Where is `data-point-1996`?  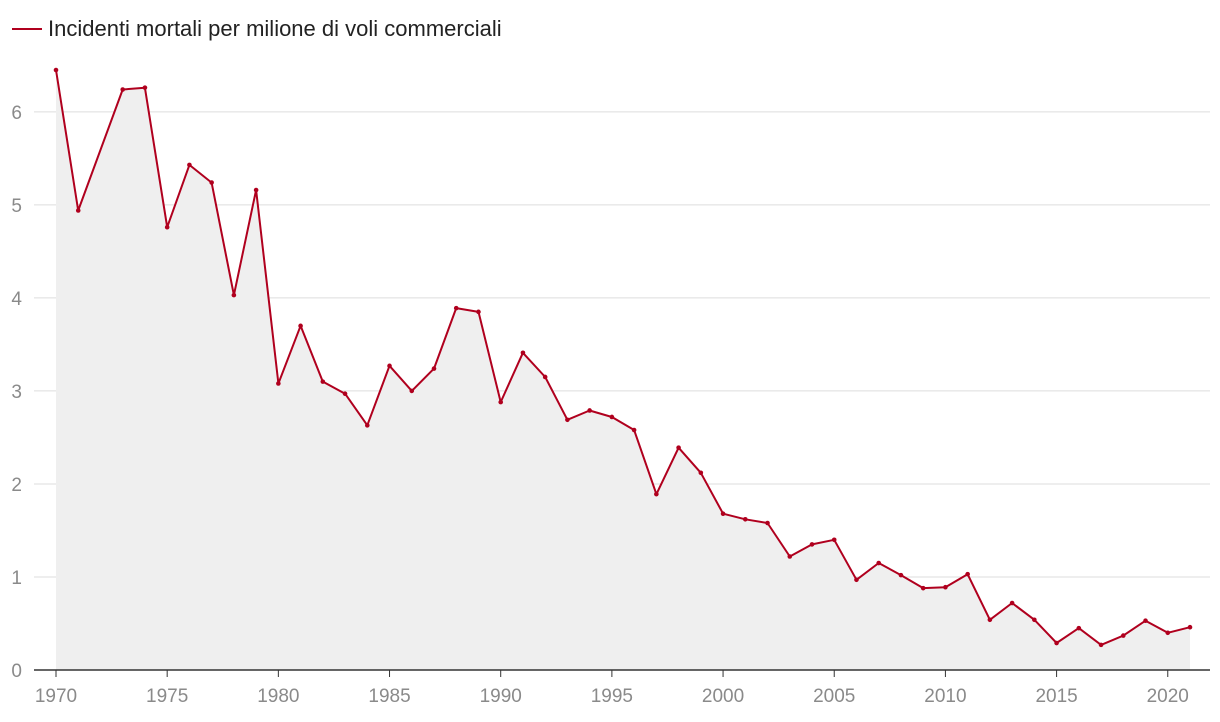 data-point-1996 is located at coordinates (634, 430).